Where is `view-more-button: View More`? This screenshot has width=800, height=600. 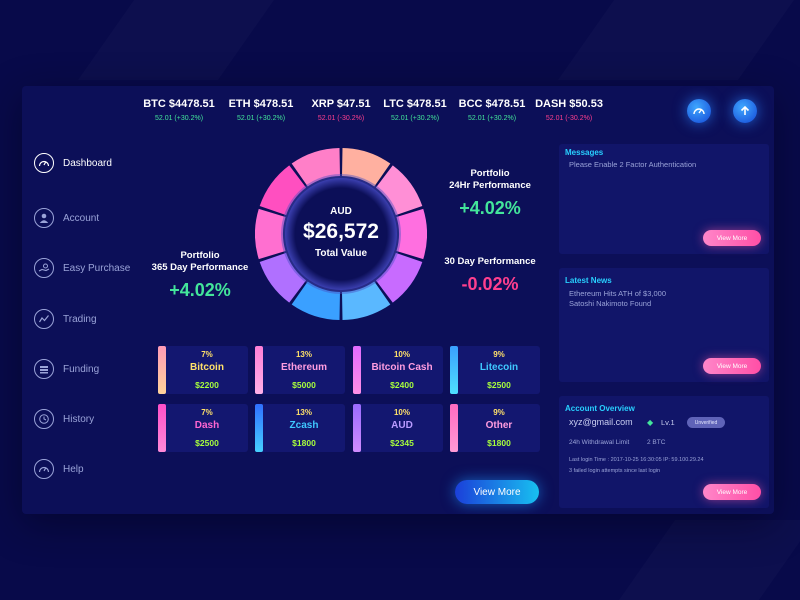 view-more-button: View More is located at coordinates (497, 492).